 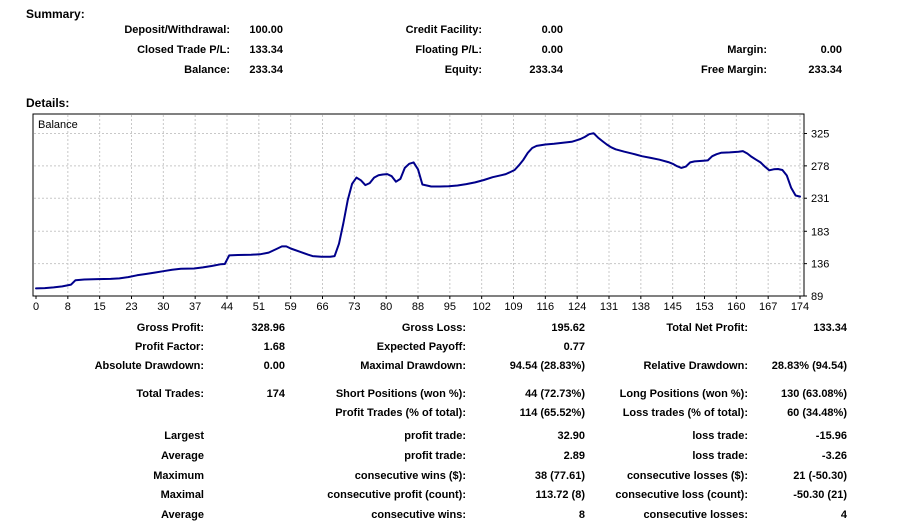 I want to click on stat-value: -3.26, so click(x=834, y=456).